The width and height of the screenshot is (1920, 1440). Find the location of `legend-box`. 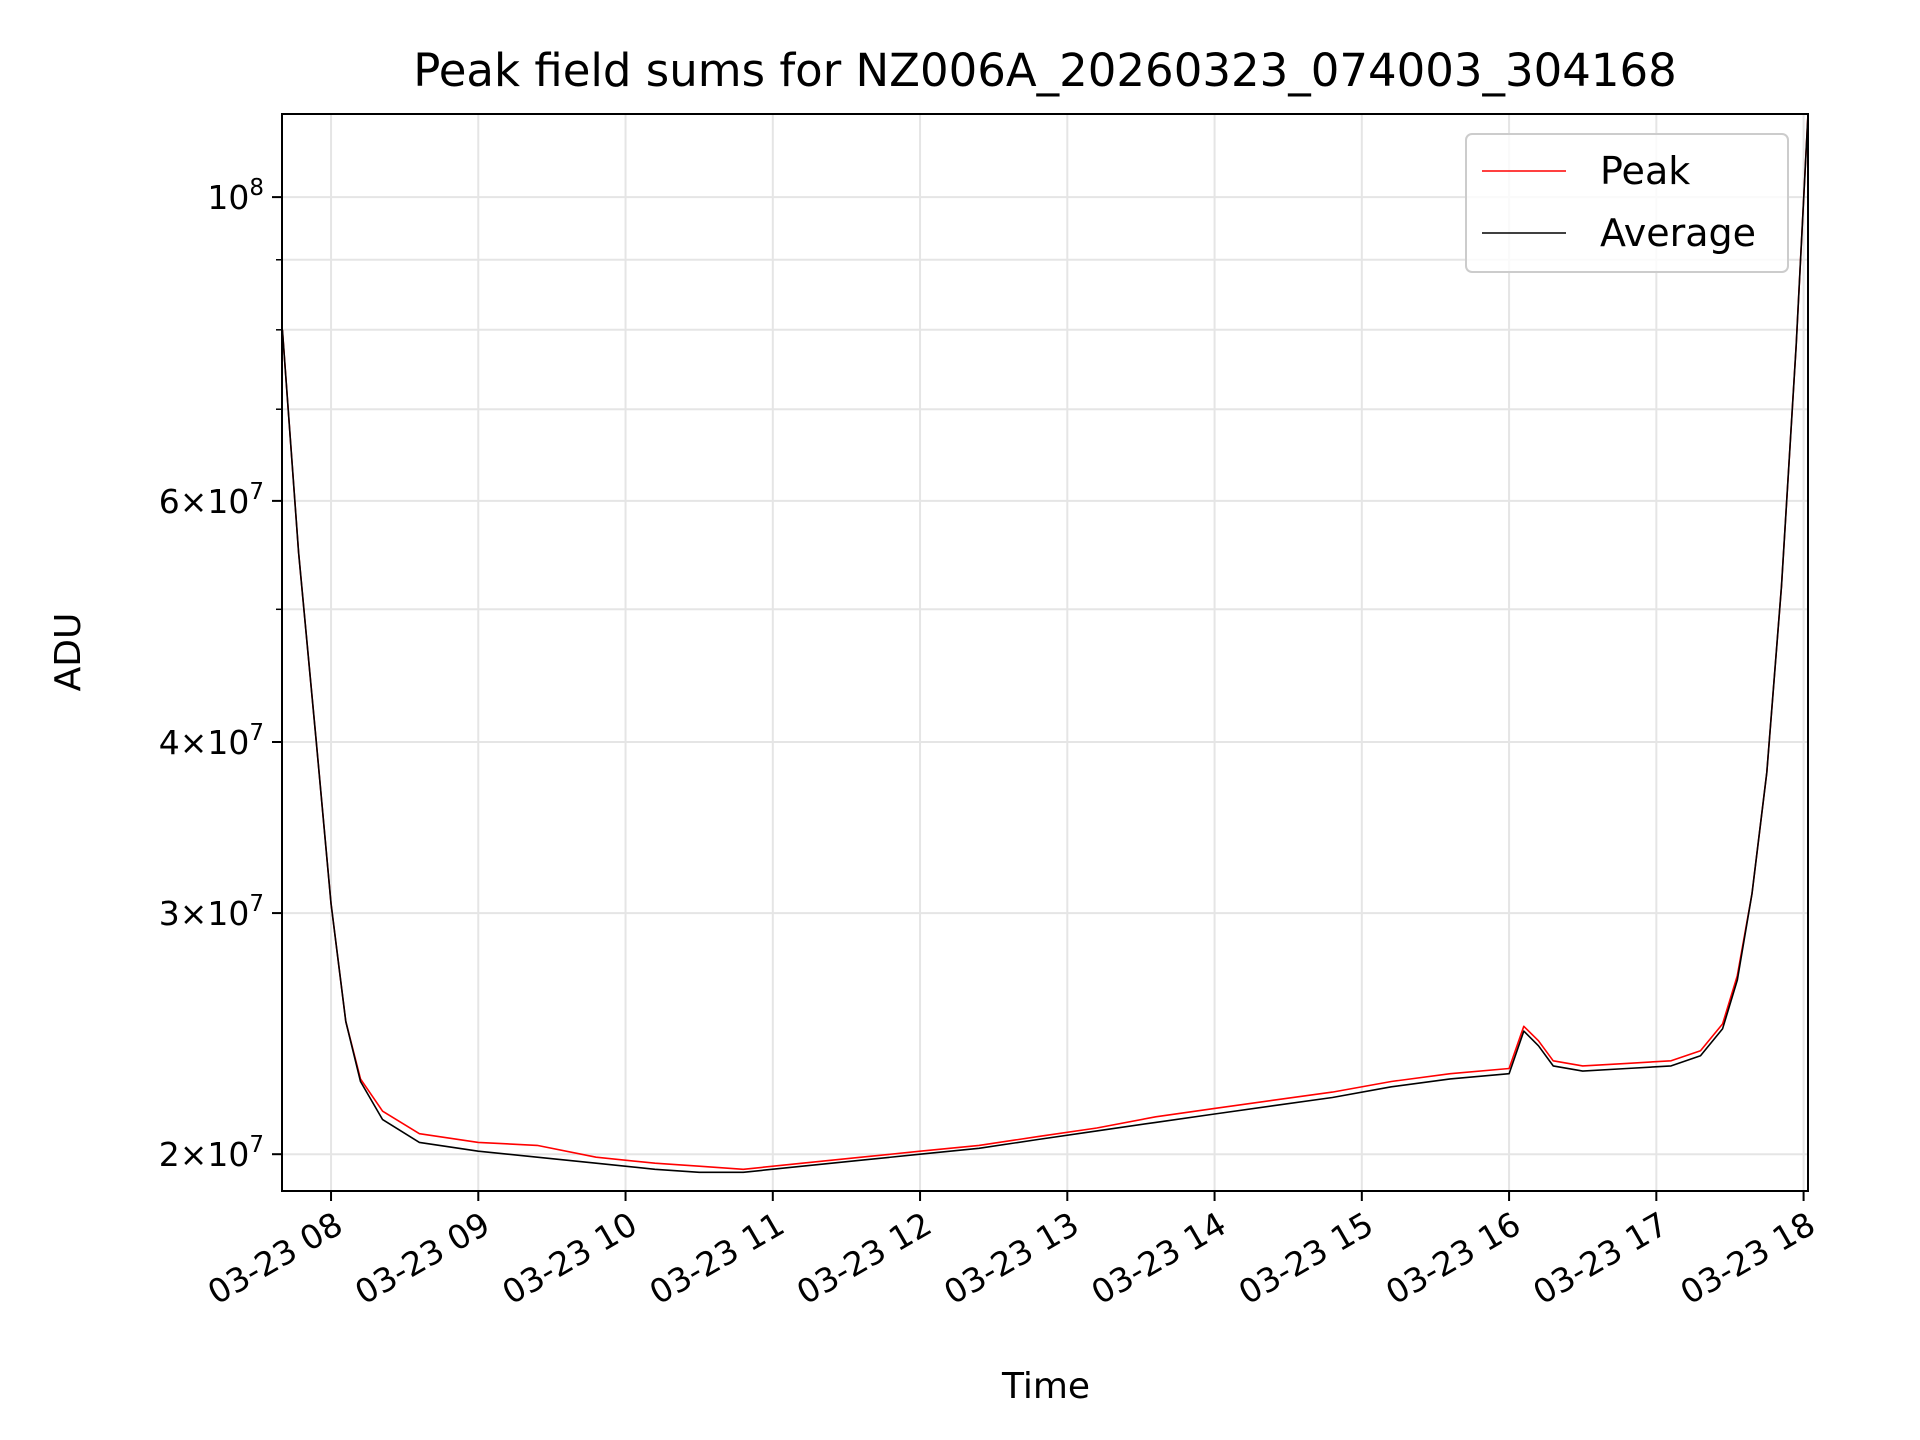

legend-box is located at coordinates (1627, 203).